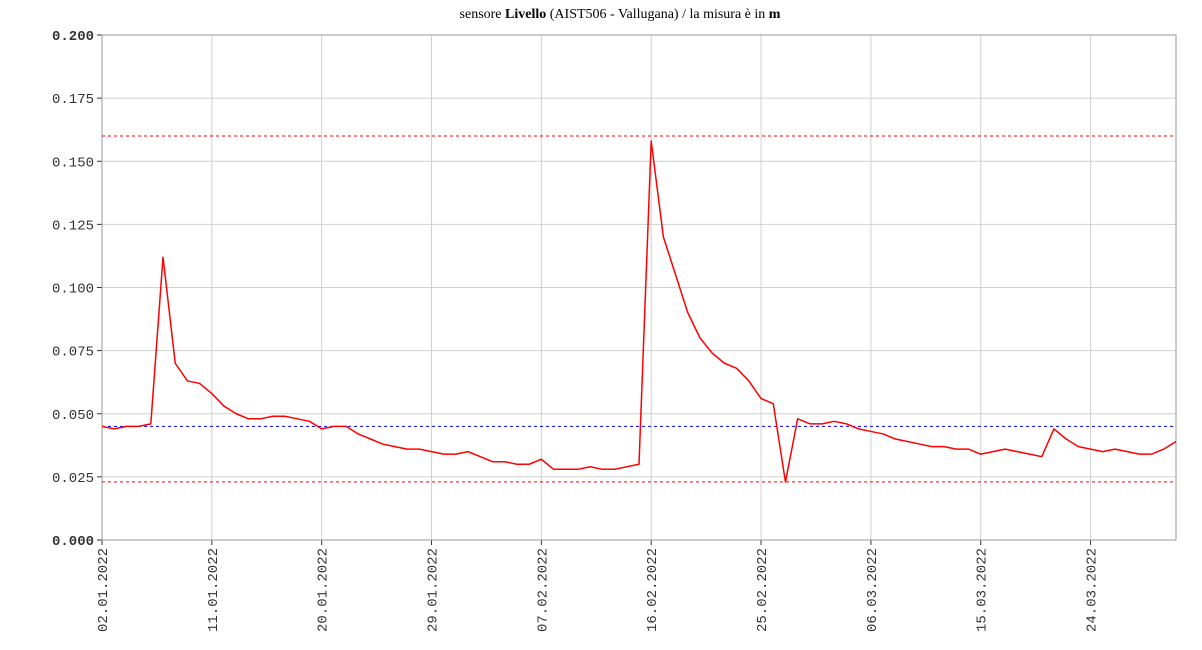 The height and width of the screenshot is (650, 1202). I want to click on title-part: (AIST506 - Vallugana) / la misura è in, so click(657, 14).